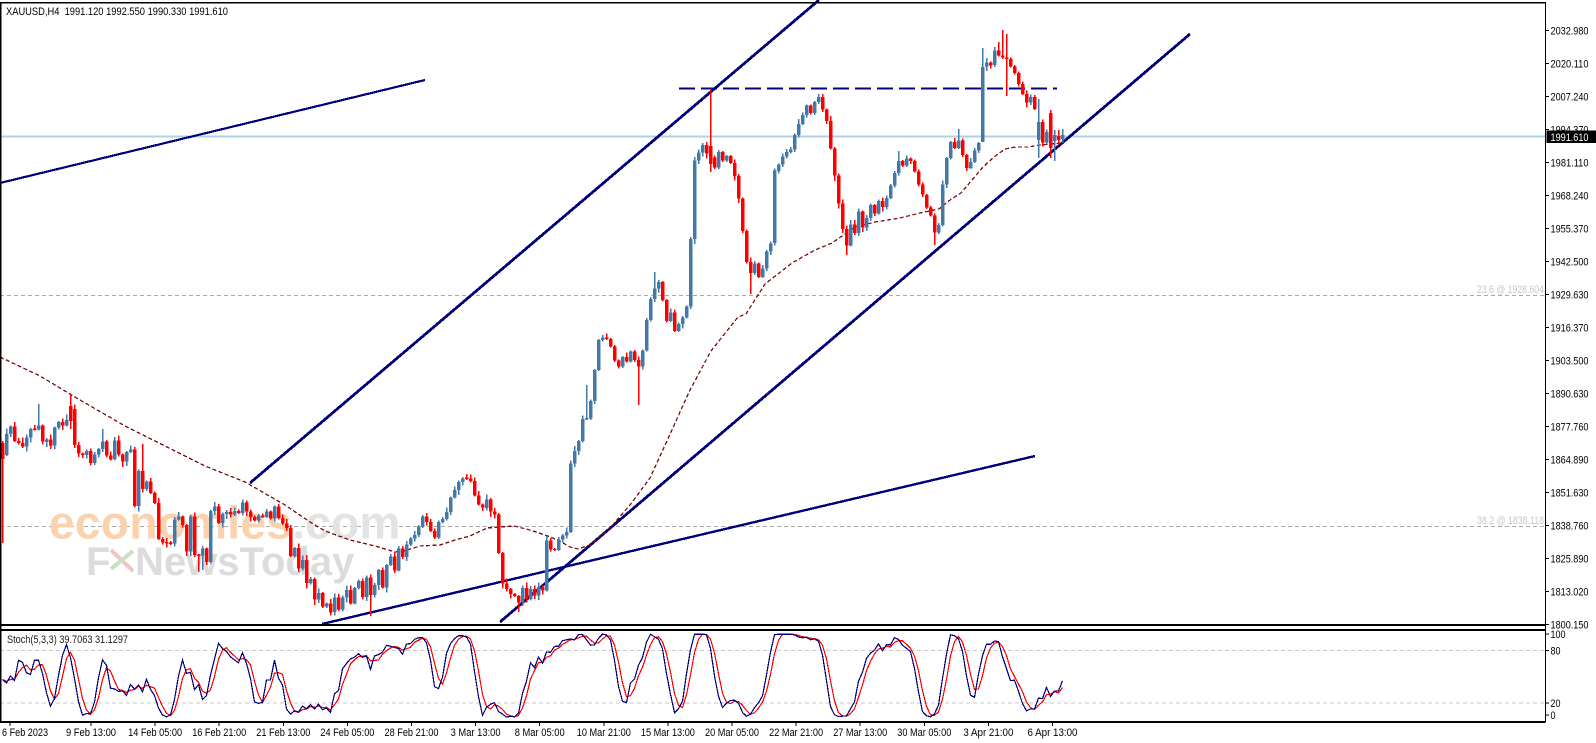  Describe the element at coordinates (1556, 652) in the screenshot. I see `svg-text: 80` at that location.